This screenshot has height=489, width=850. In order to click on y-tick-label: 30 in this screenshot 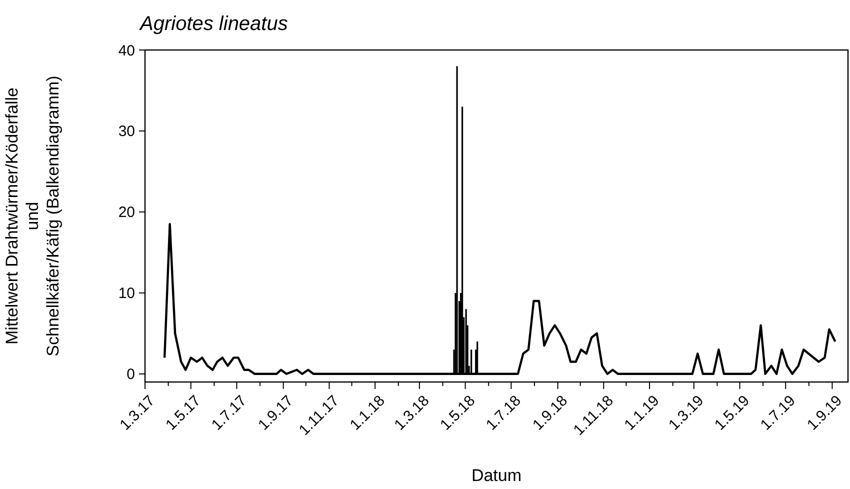, I will do `click(126, 131)`.